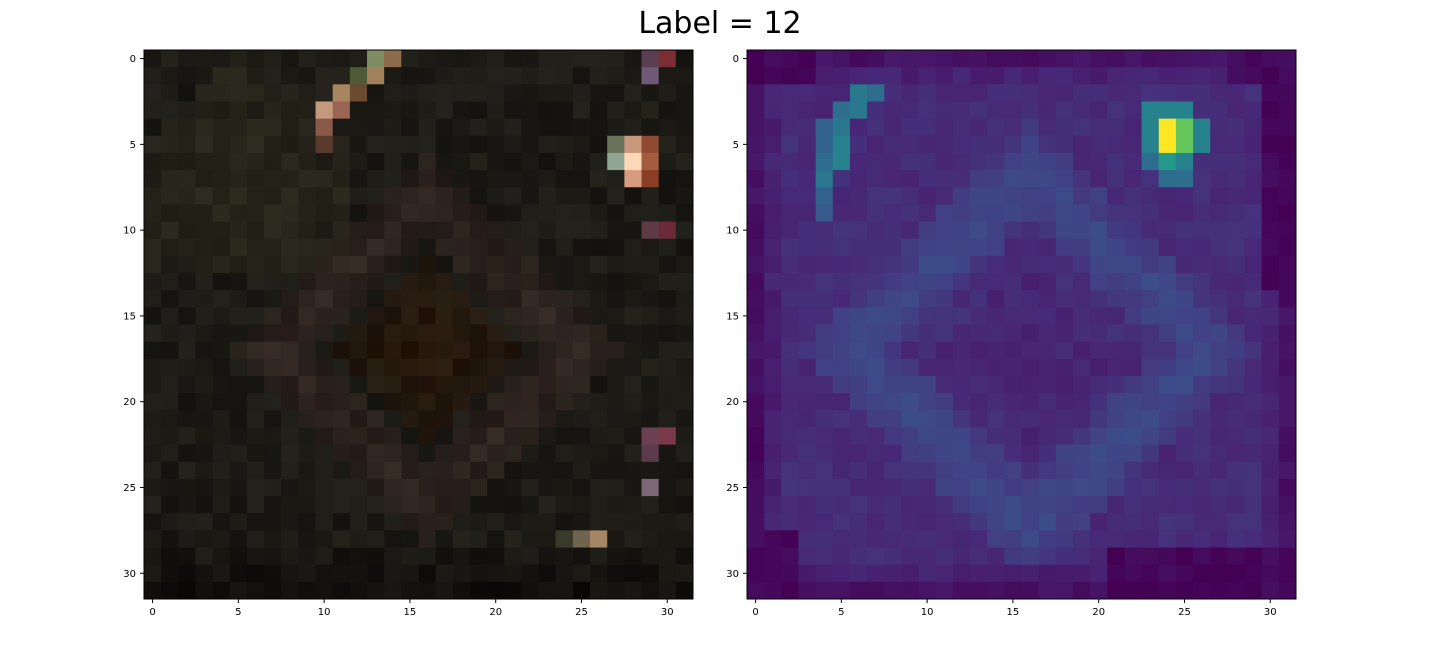  I want to click on left-ytick-label: 20, so click(129, 402).